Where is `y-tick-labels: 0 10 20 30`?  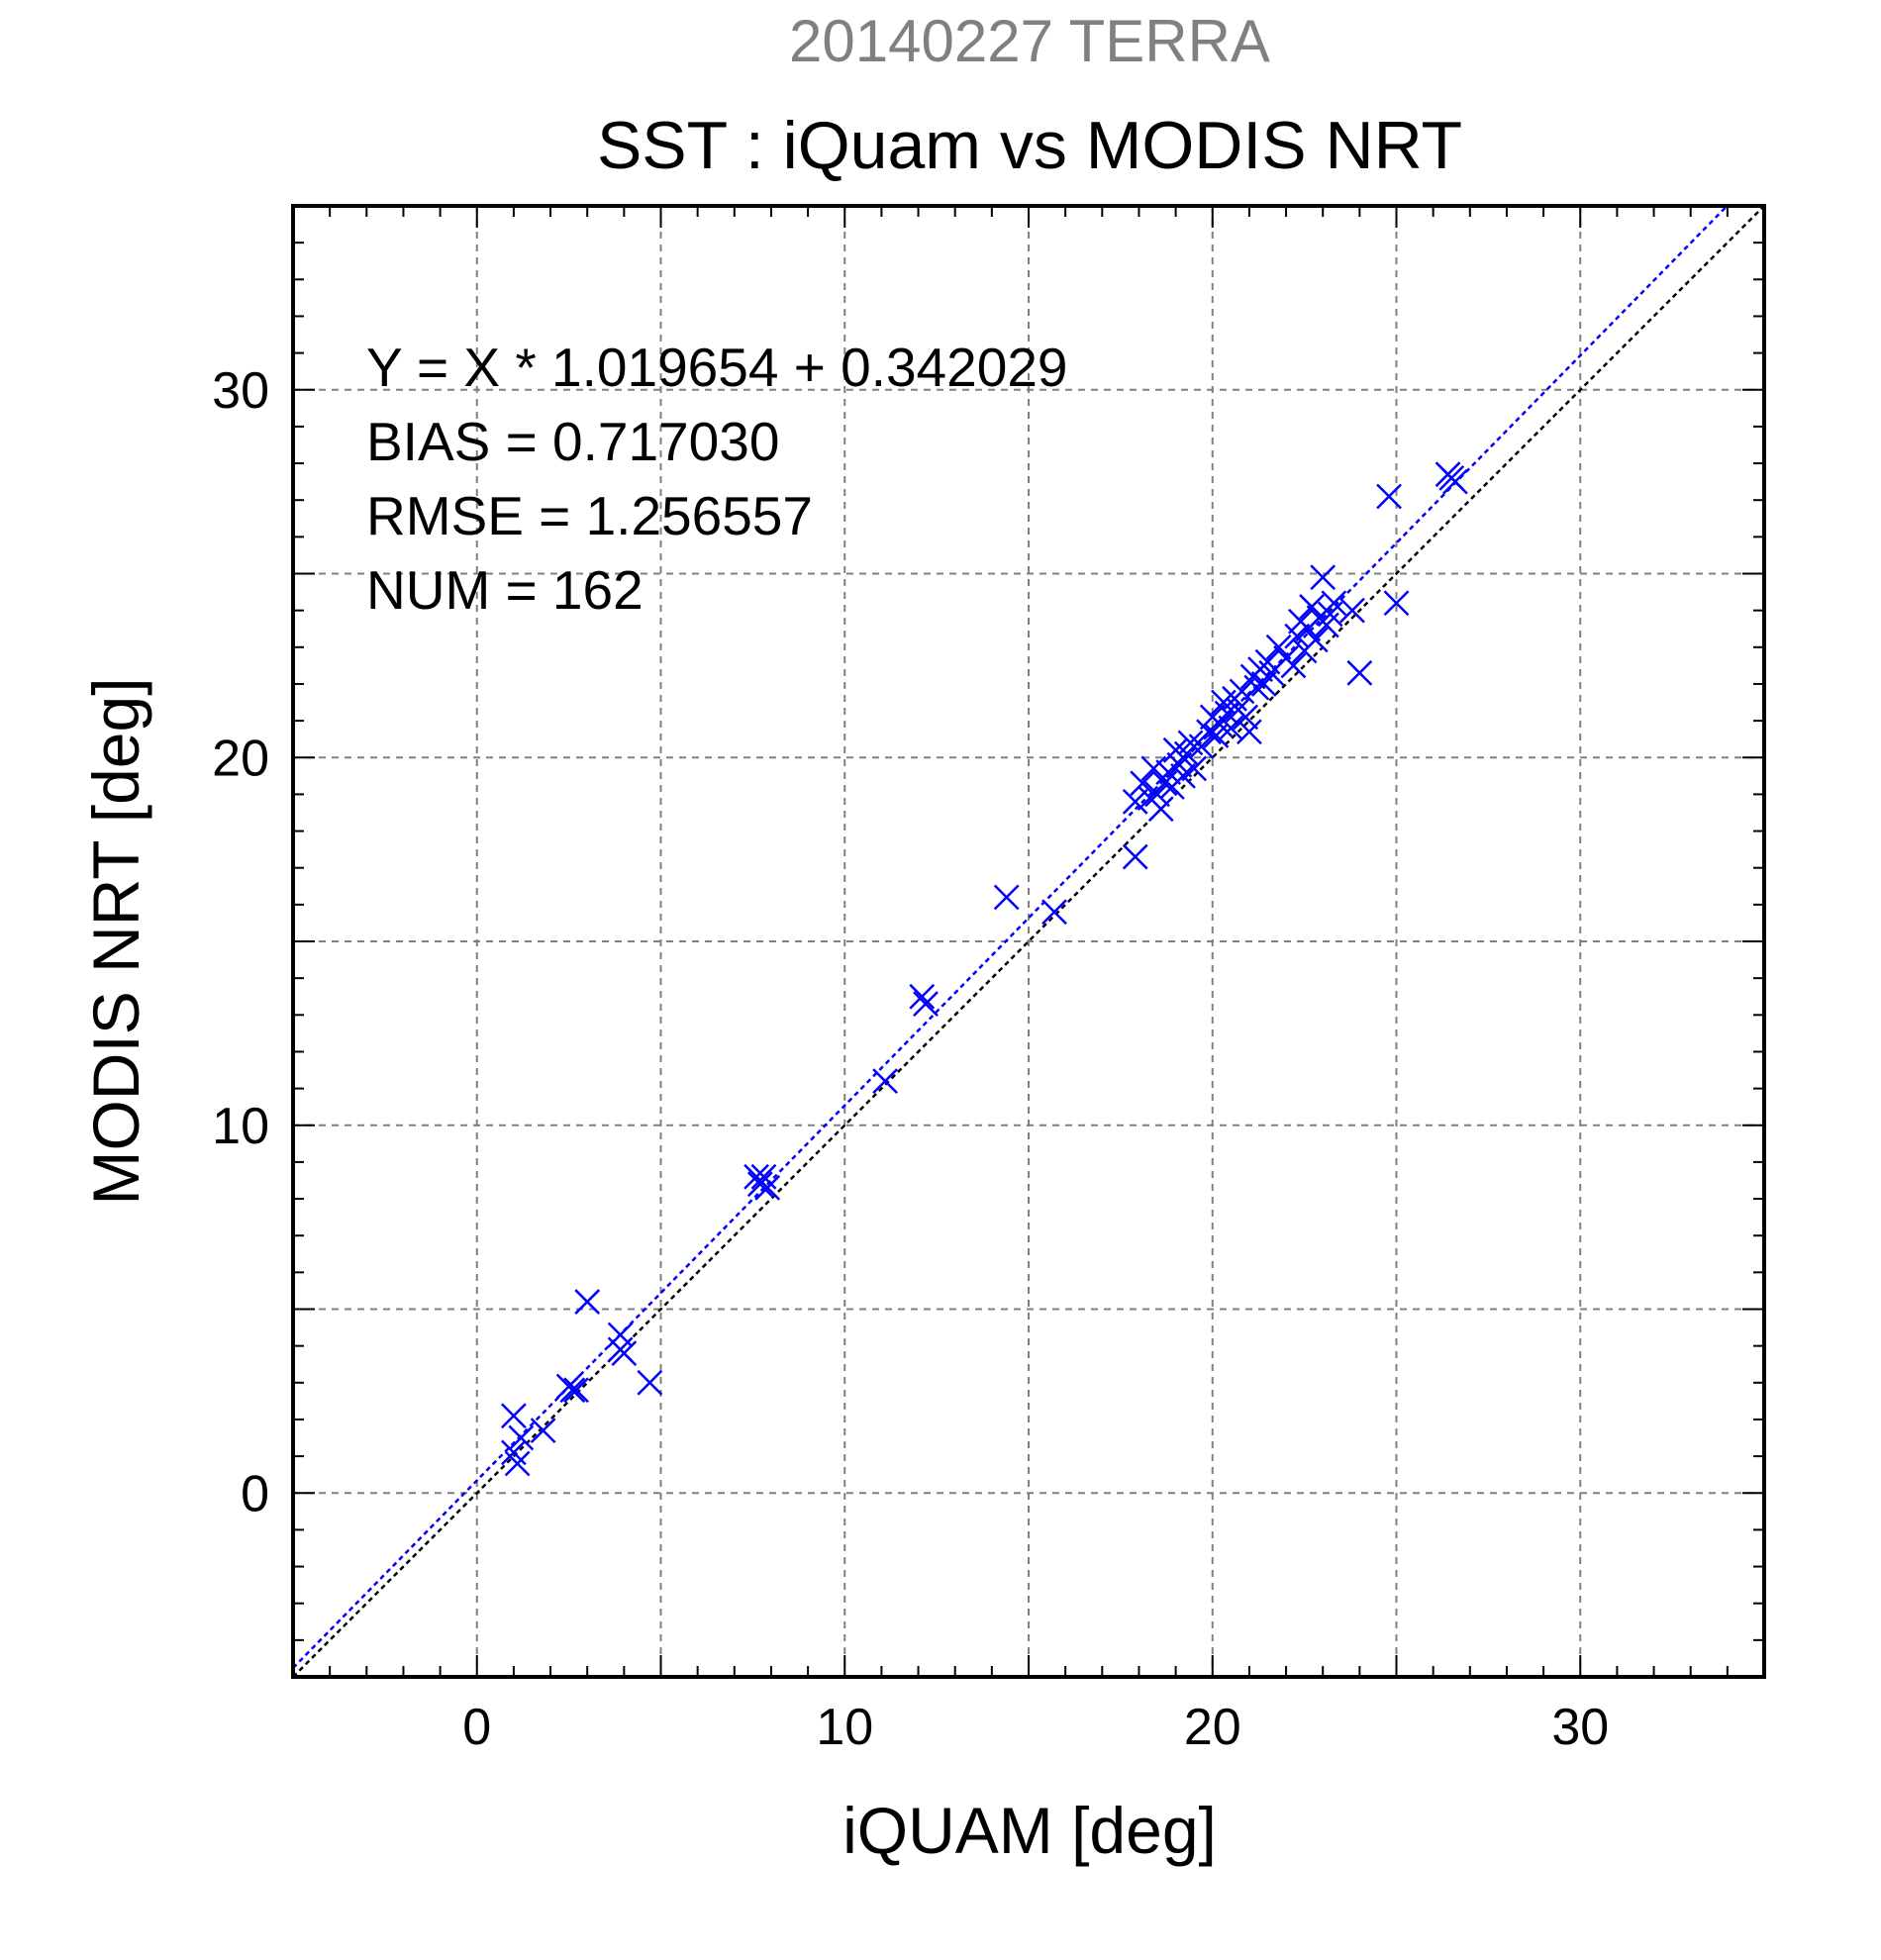 y-tick-labels: 0 10 20 30 is located at coordinates (241, 942).